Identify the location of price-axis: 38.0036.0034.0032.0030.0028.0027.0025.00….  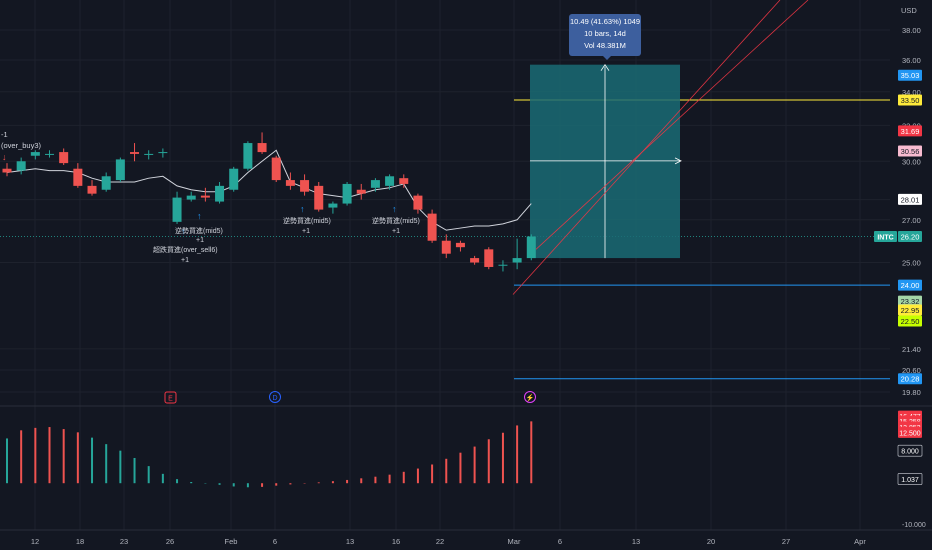
(900, 277).